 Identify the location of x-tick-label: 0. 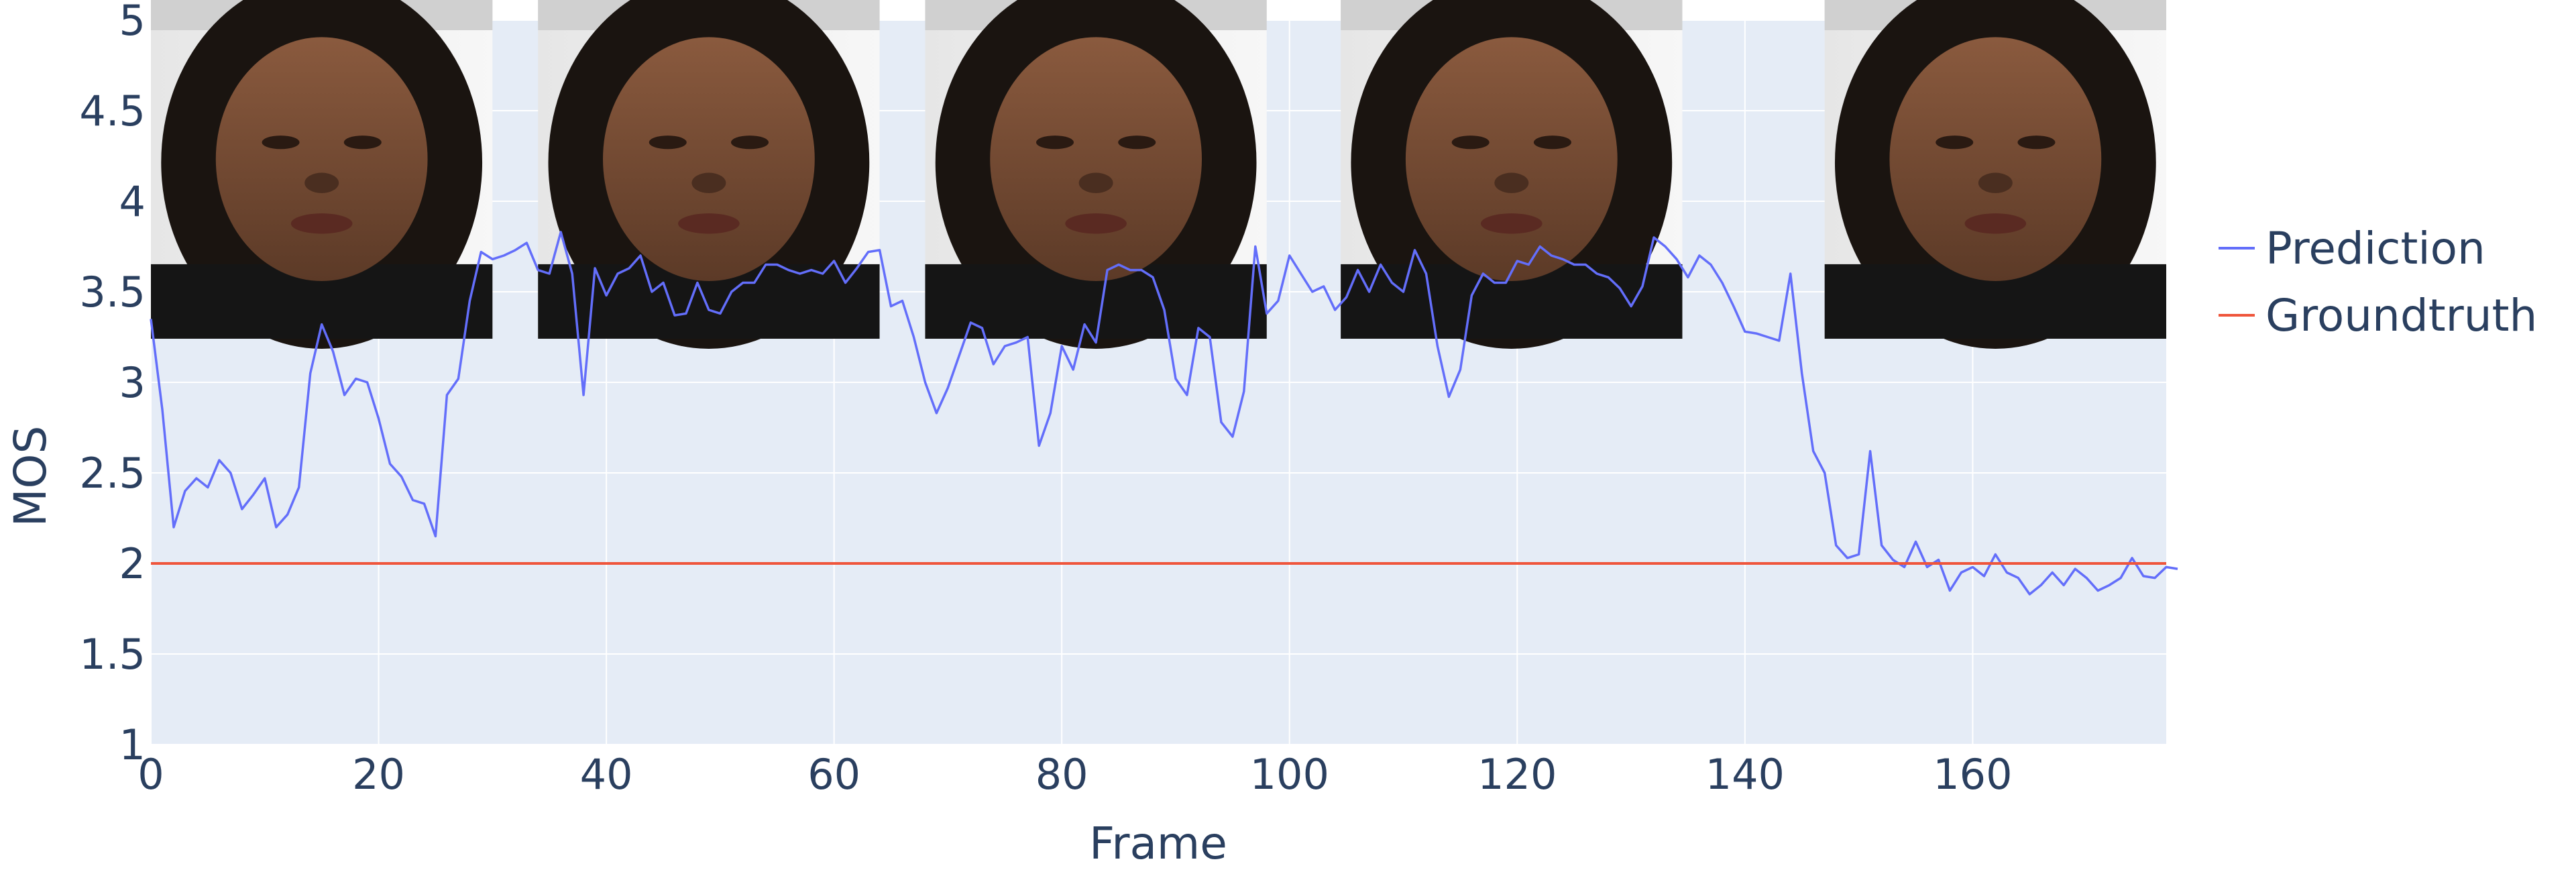
(150, 774).